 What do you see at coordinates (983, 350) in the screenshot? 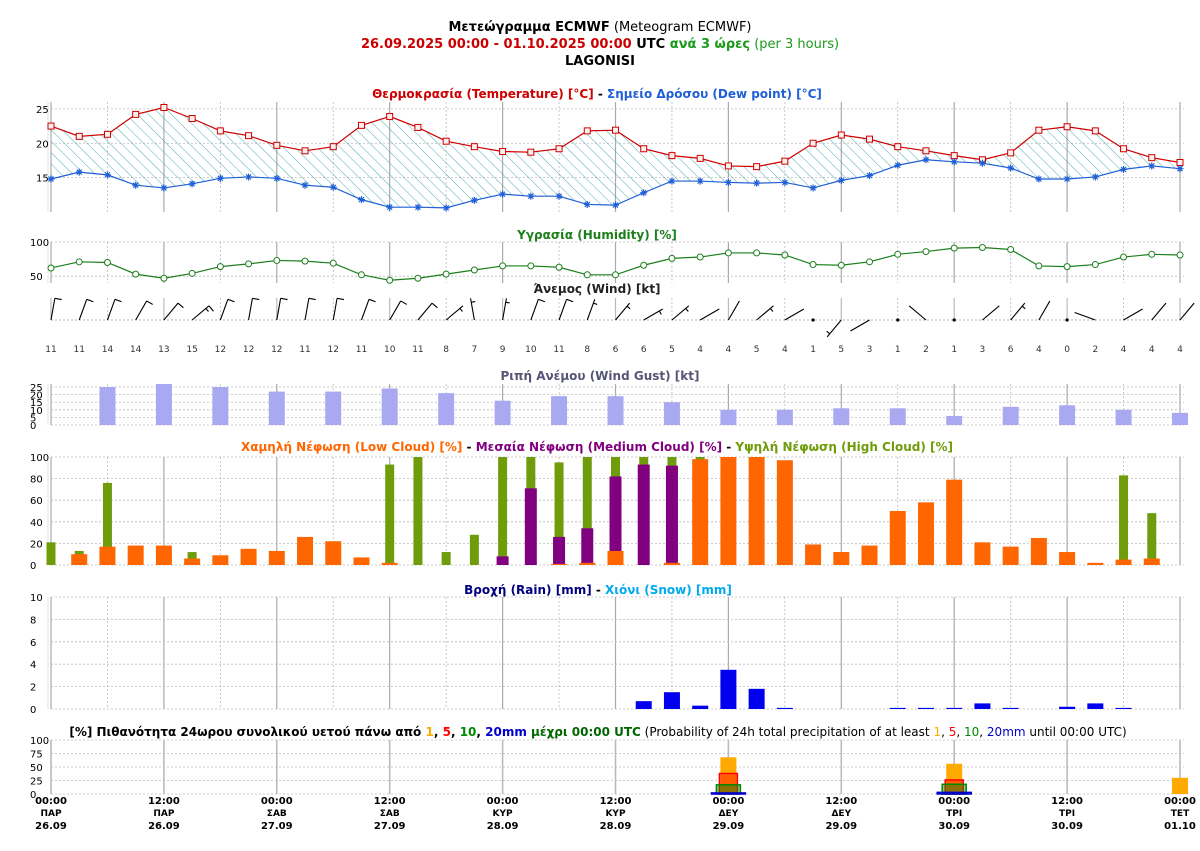
I see `wind-speed-label: 3` at bounding box center [983, 350].